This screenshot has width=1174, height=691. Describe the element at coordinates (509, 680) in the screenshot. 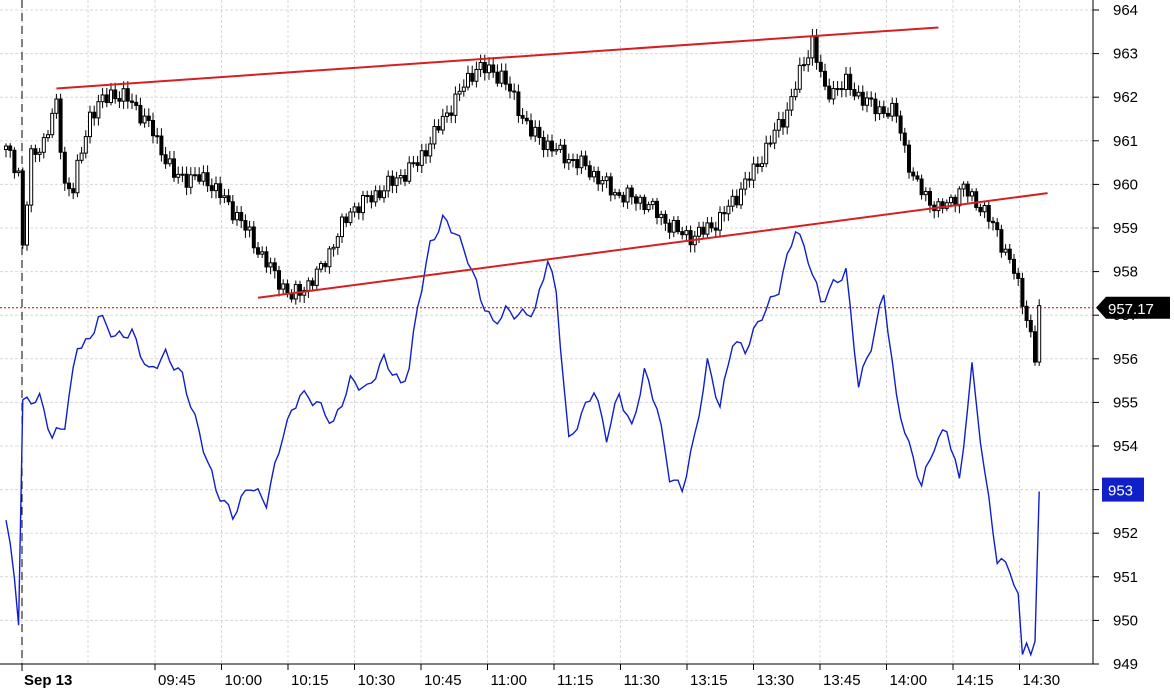

I see `x-tick-label: 11:00` at that location.